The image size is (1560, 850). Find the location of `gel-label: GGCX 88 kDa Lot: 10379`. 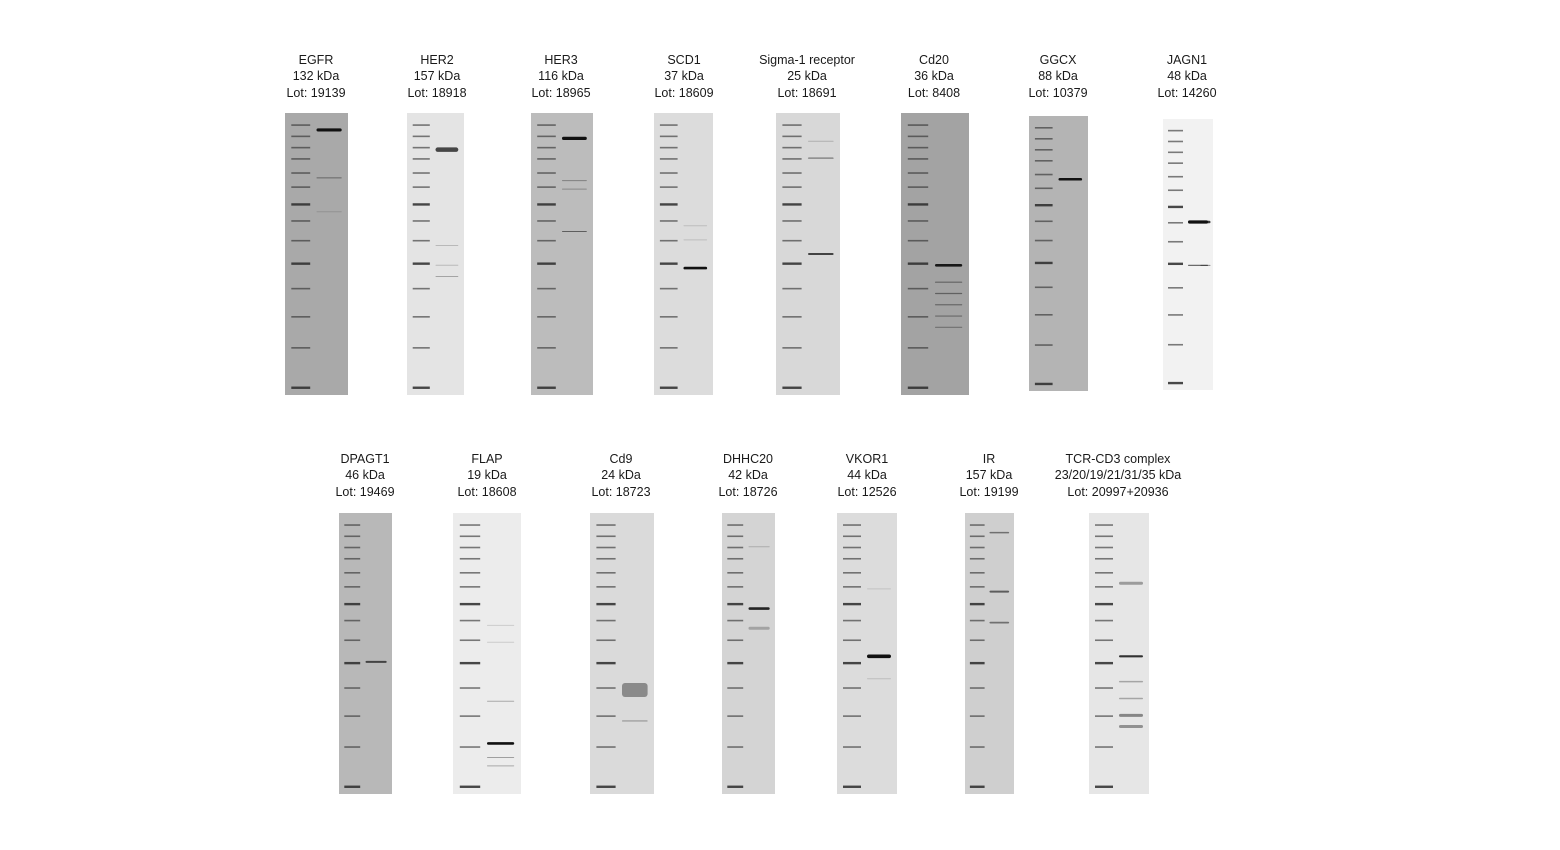

gel-label: GGCX 88 kDa Lot: 10379 is located at coordinates (1058, 76).